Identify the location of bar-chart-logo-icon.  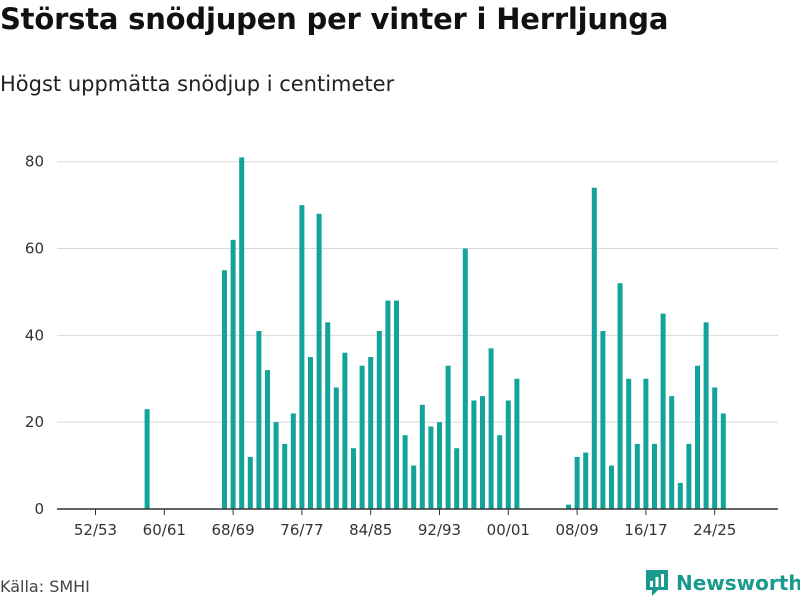
(657, 583).